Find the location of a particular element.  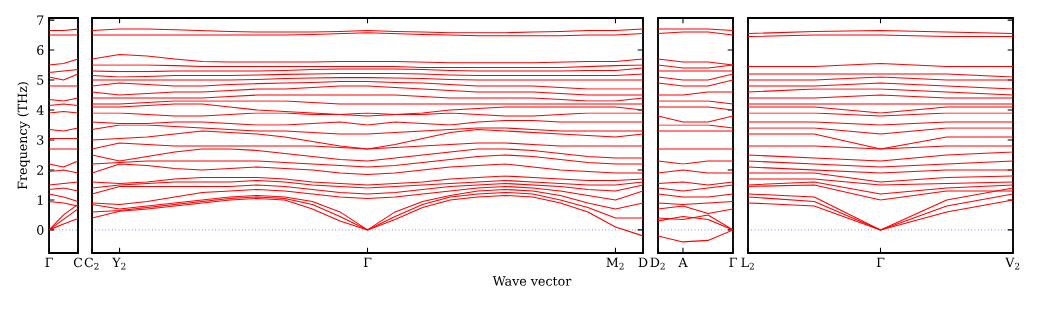

y-tick-label: 7 is located at coordinates (40, 20).